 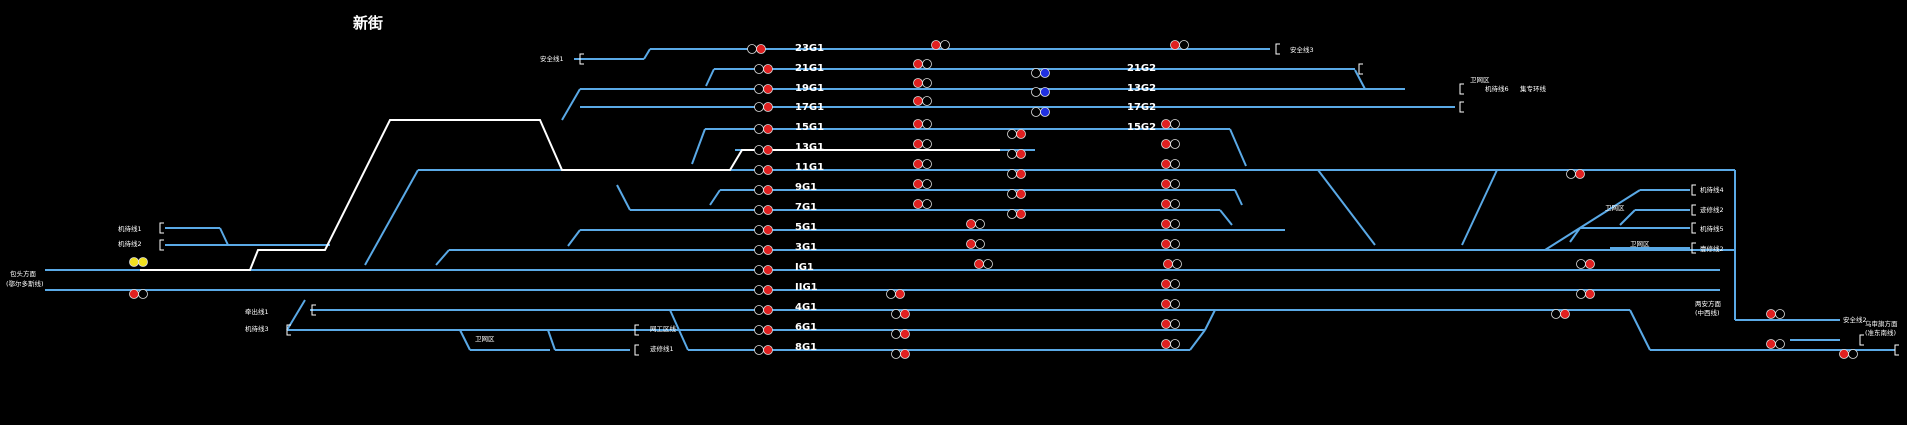 What do you see at coordinates (1712, 248) in the screenshot?
I see `label-bianwei2: 壹修线2` at bounding box center [1712, 248].